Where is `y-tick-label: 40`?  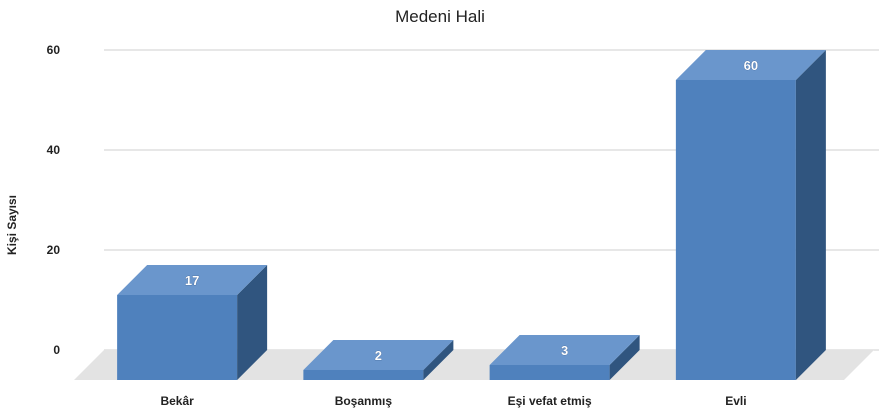
y-tick-label: 40 is located at coordinates (54, 150).